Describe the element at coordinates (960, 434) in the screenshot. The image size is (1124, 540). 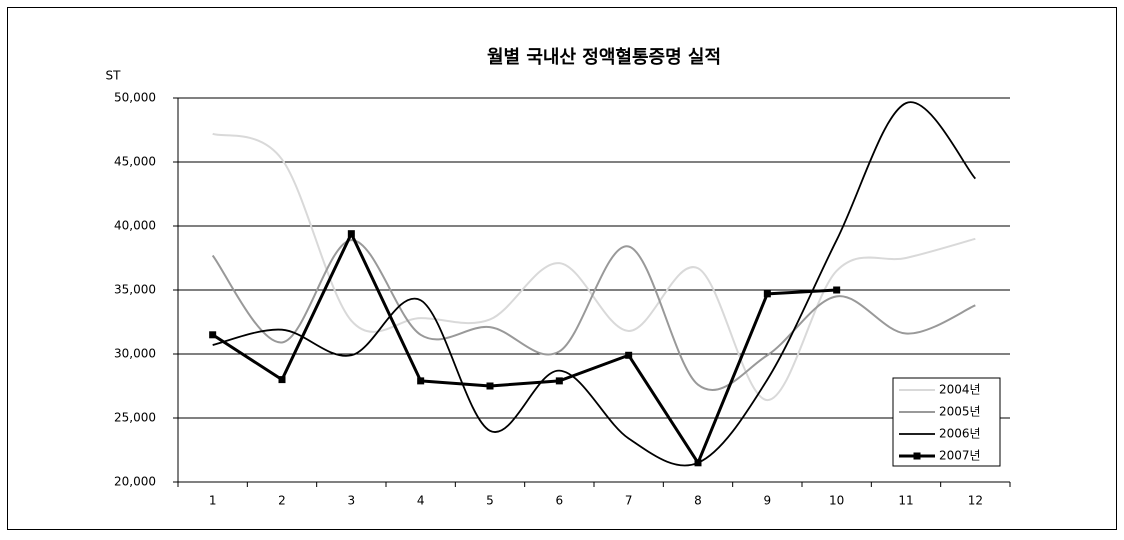
I see `legend-label: 2006년` at that location.